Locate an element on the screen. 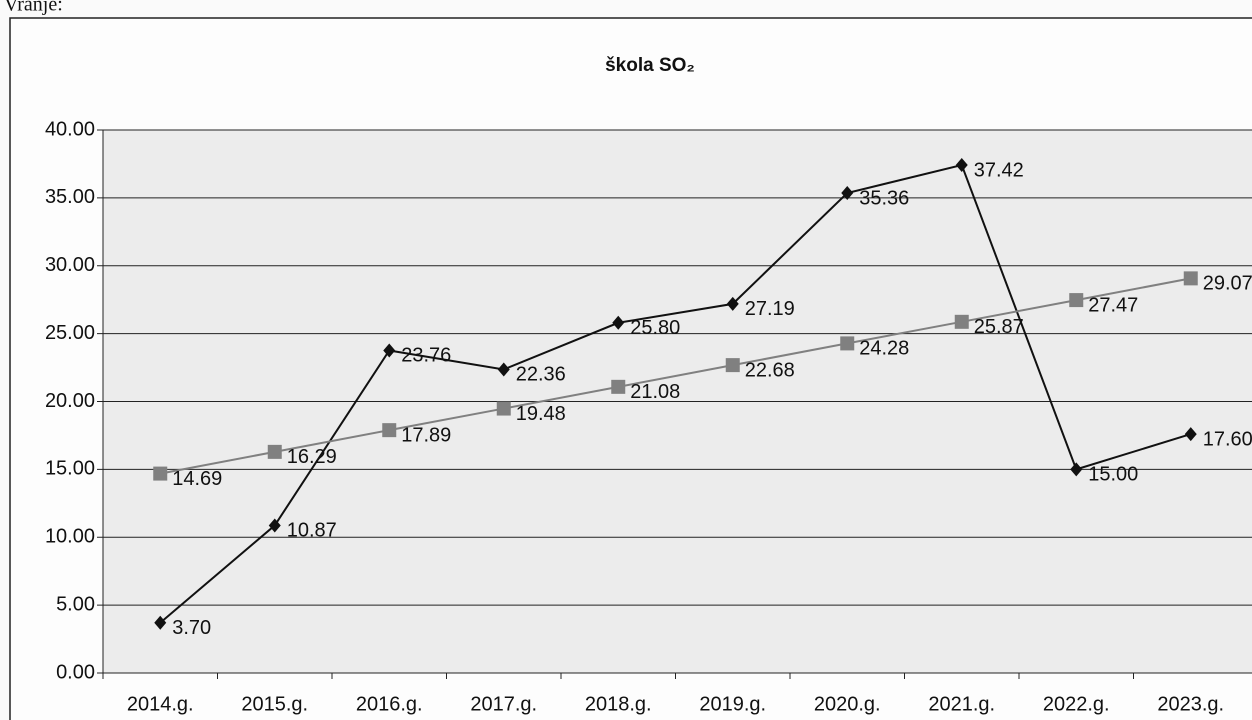 The width and height of the screenshot is (1252, 720). page-label: Vranje: is located at coordinates (33, 8).